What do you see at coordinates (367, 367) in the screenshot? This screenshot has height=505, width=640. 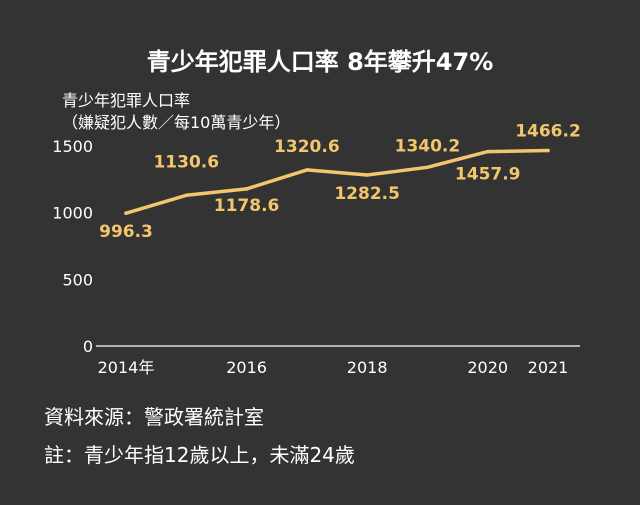 I see `x-tick-label: 2018` at bounding box center [367, 367].